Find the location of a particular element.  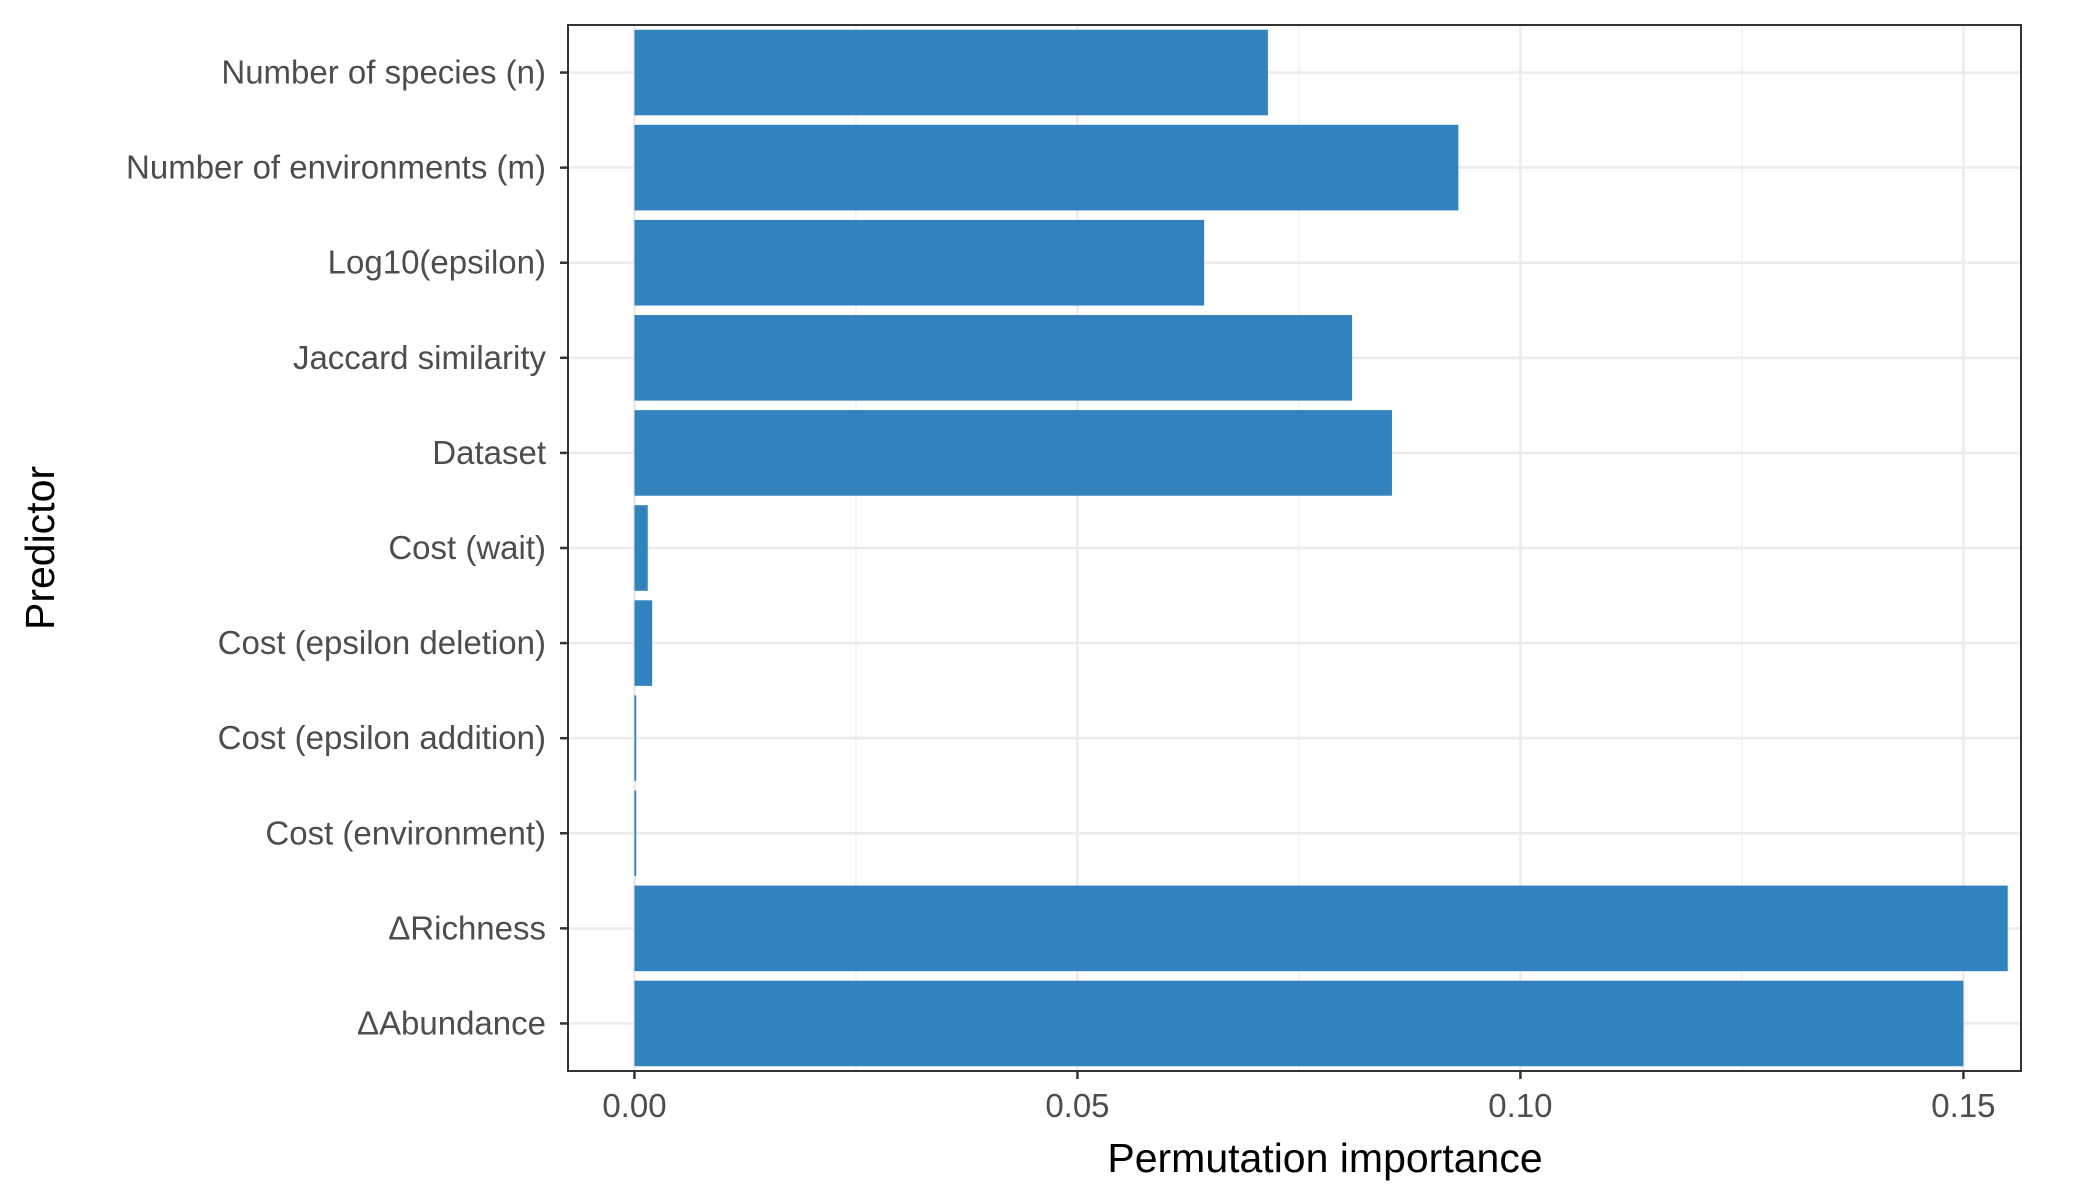

y-tick-label: Cost (wait) is located at coordinates (467, 547).